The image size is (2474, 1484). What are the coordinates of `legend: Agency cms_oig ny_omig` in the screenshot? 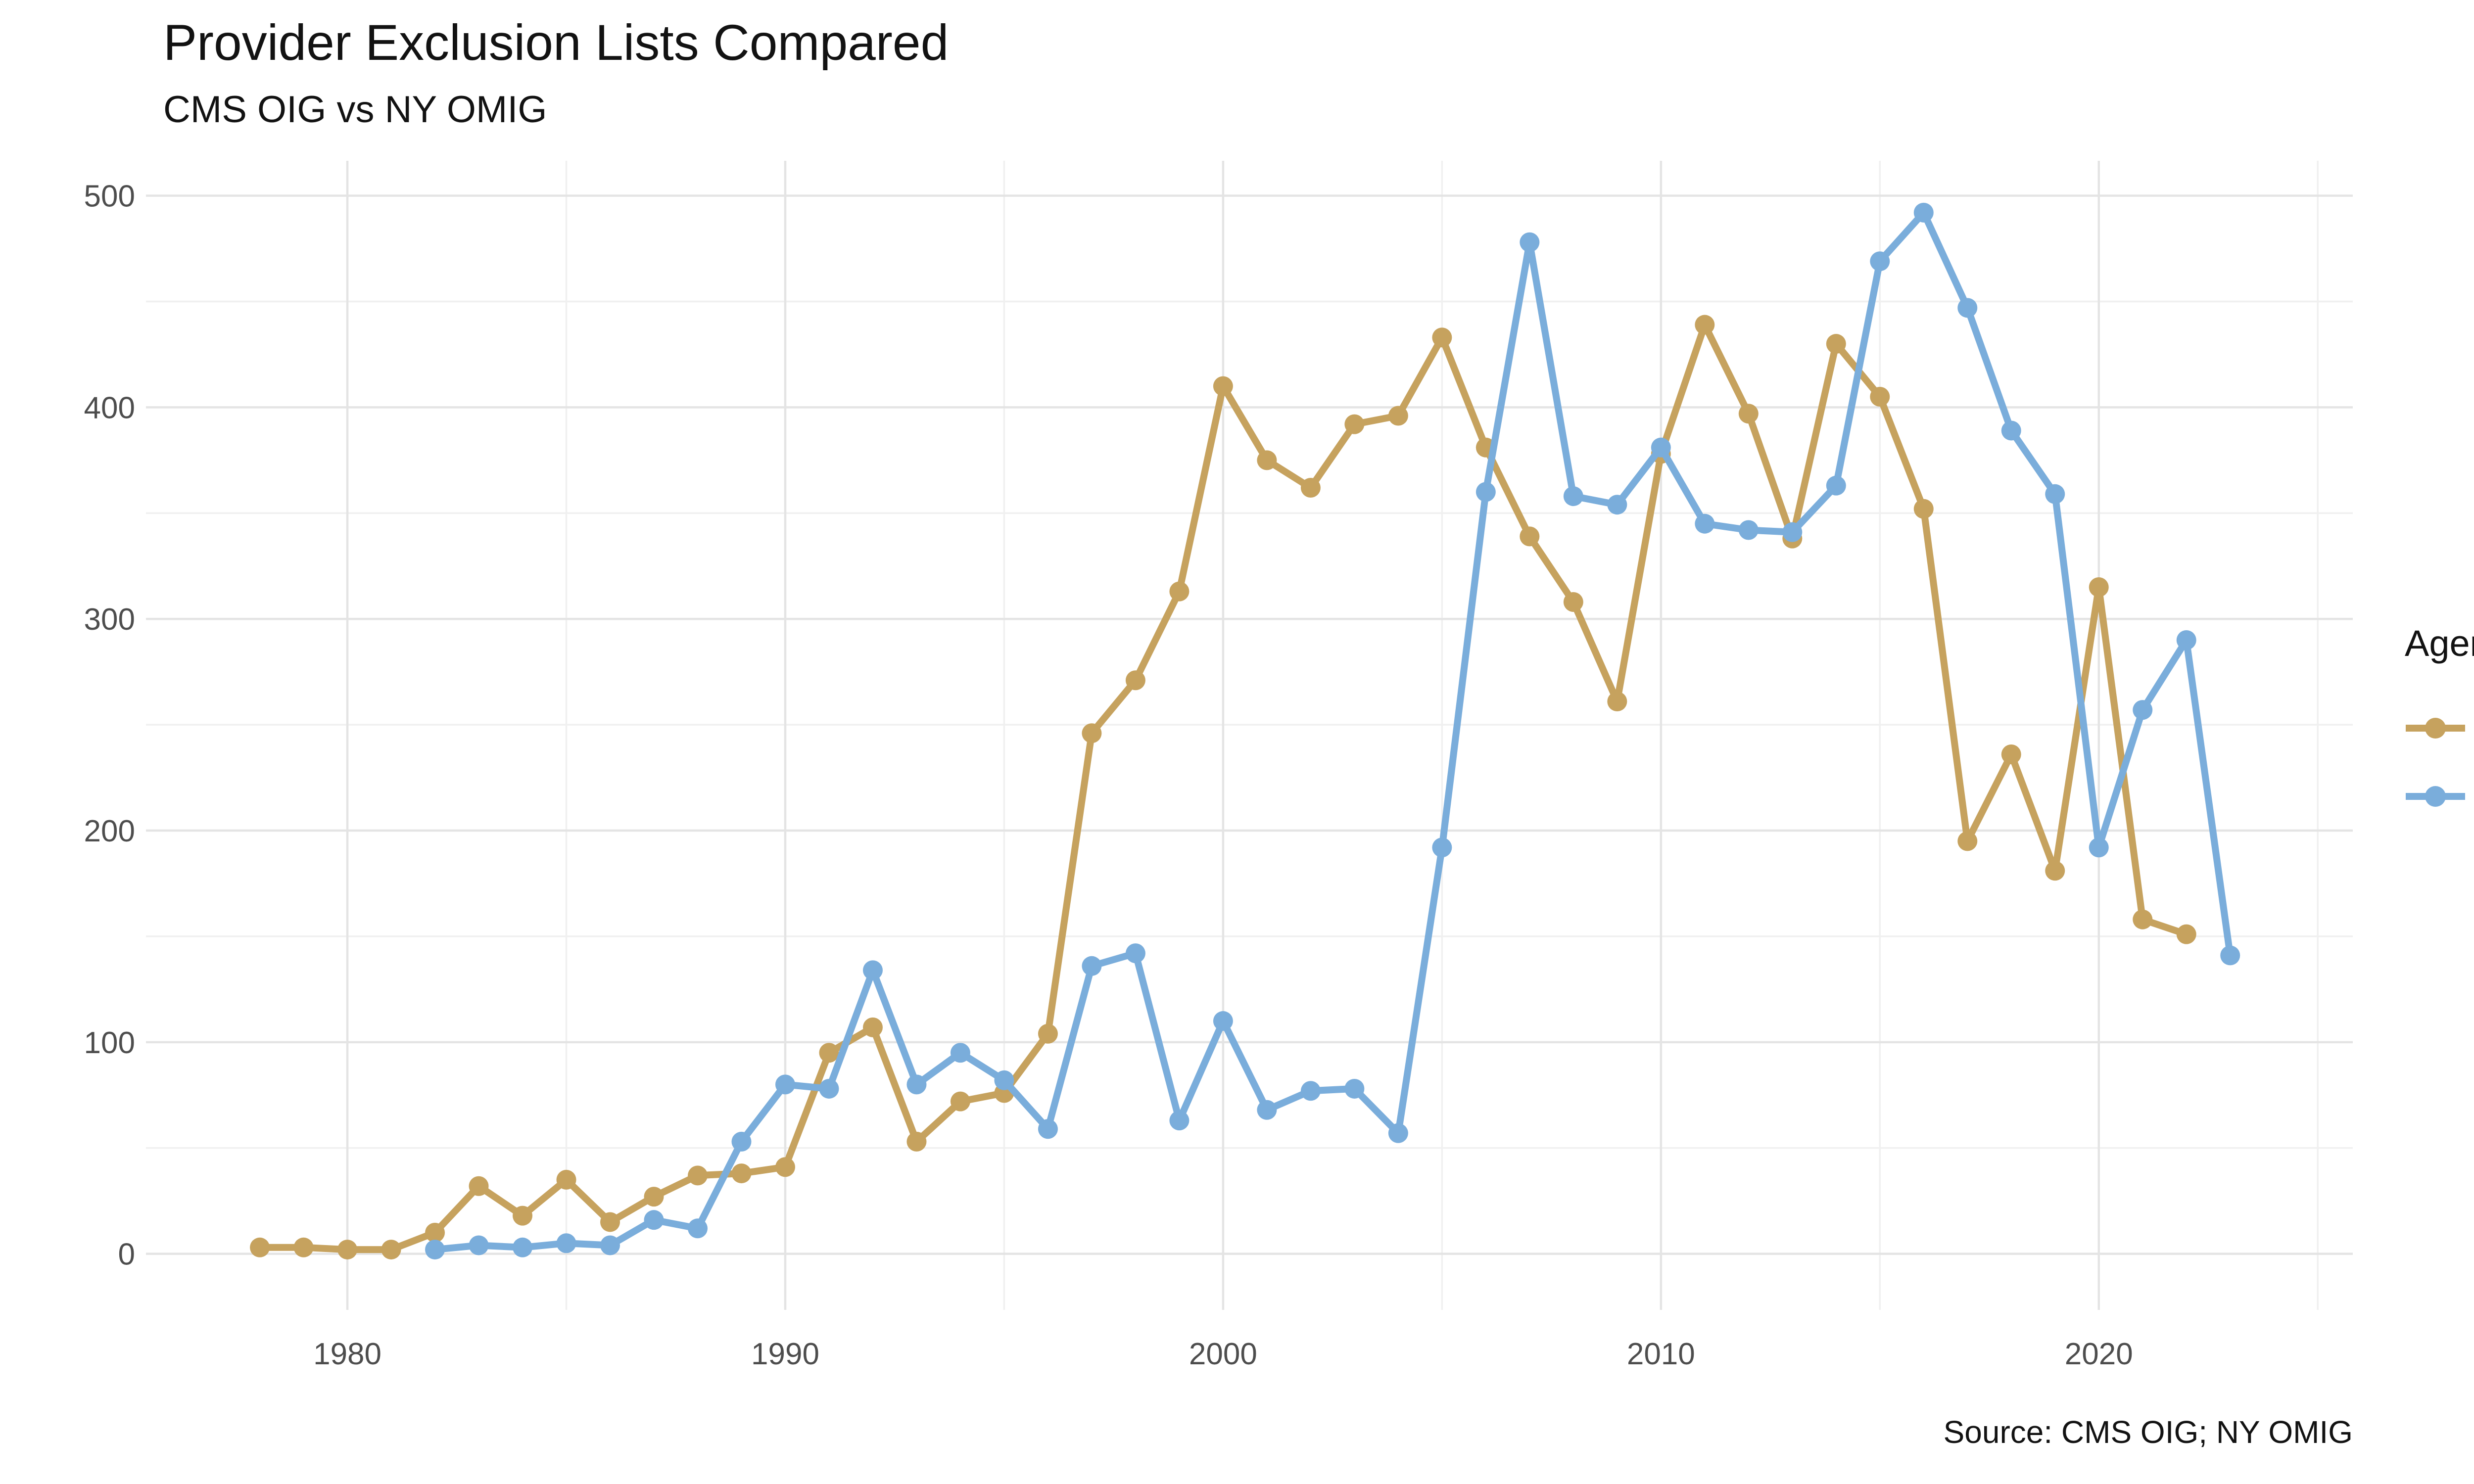 It's located at (2440, 726).